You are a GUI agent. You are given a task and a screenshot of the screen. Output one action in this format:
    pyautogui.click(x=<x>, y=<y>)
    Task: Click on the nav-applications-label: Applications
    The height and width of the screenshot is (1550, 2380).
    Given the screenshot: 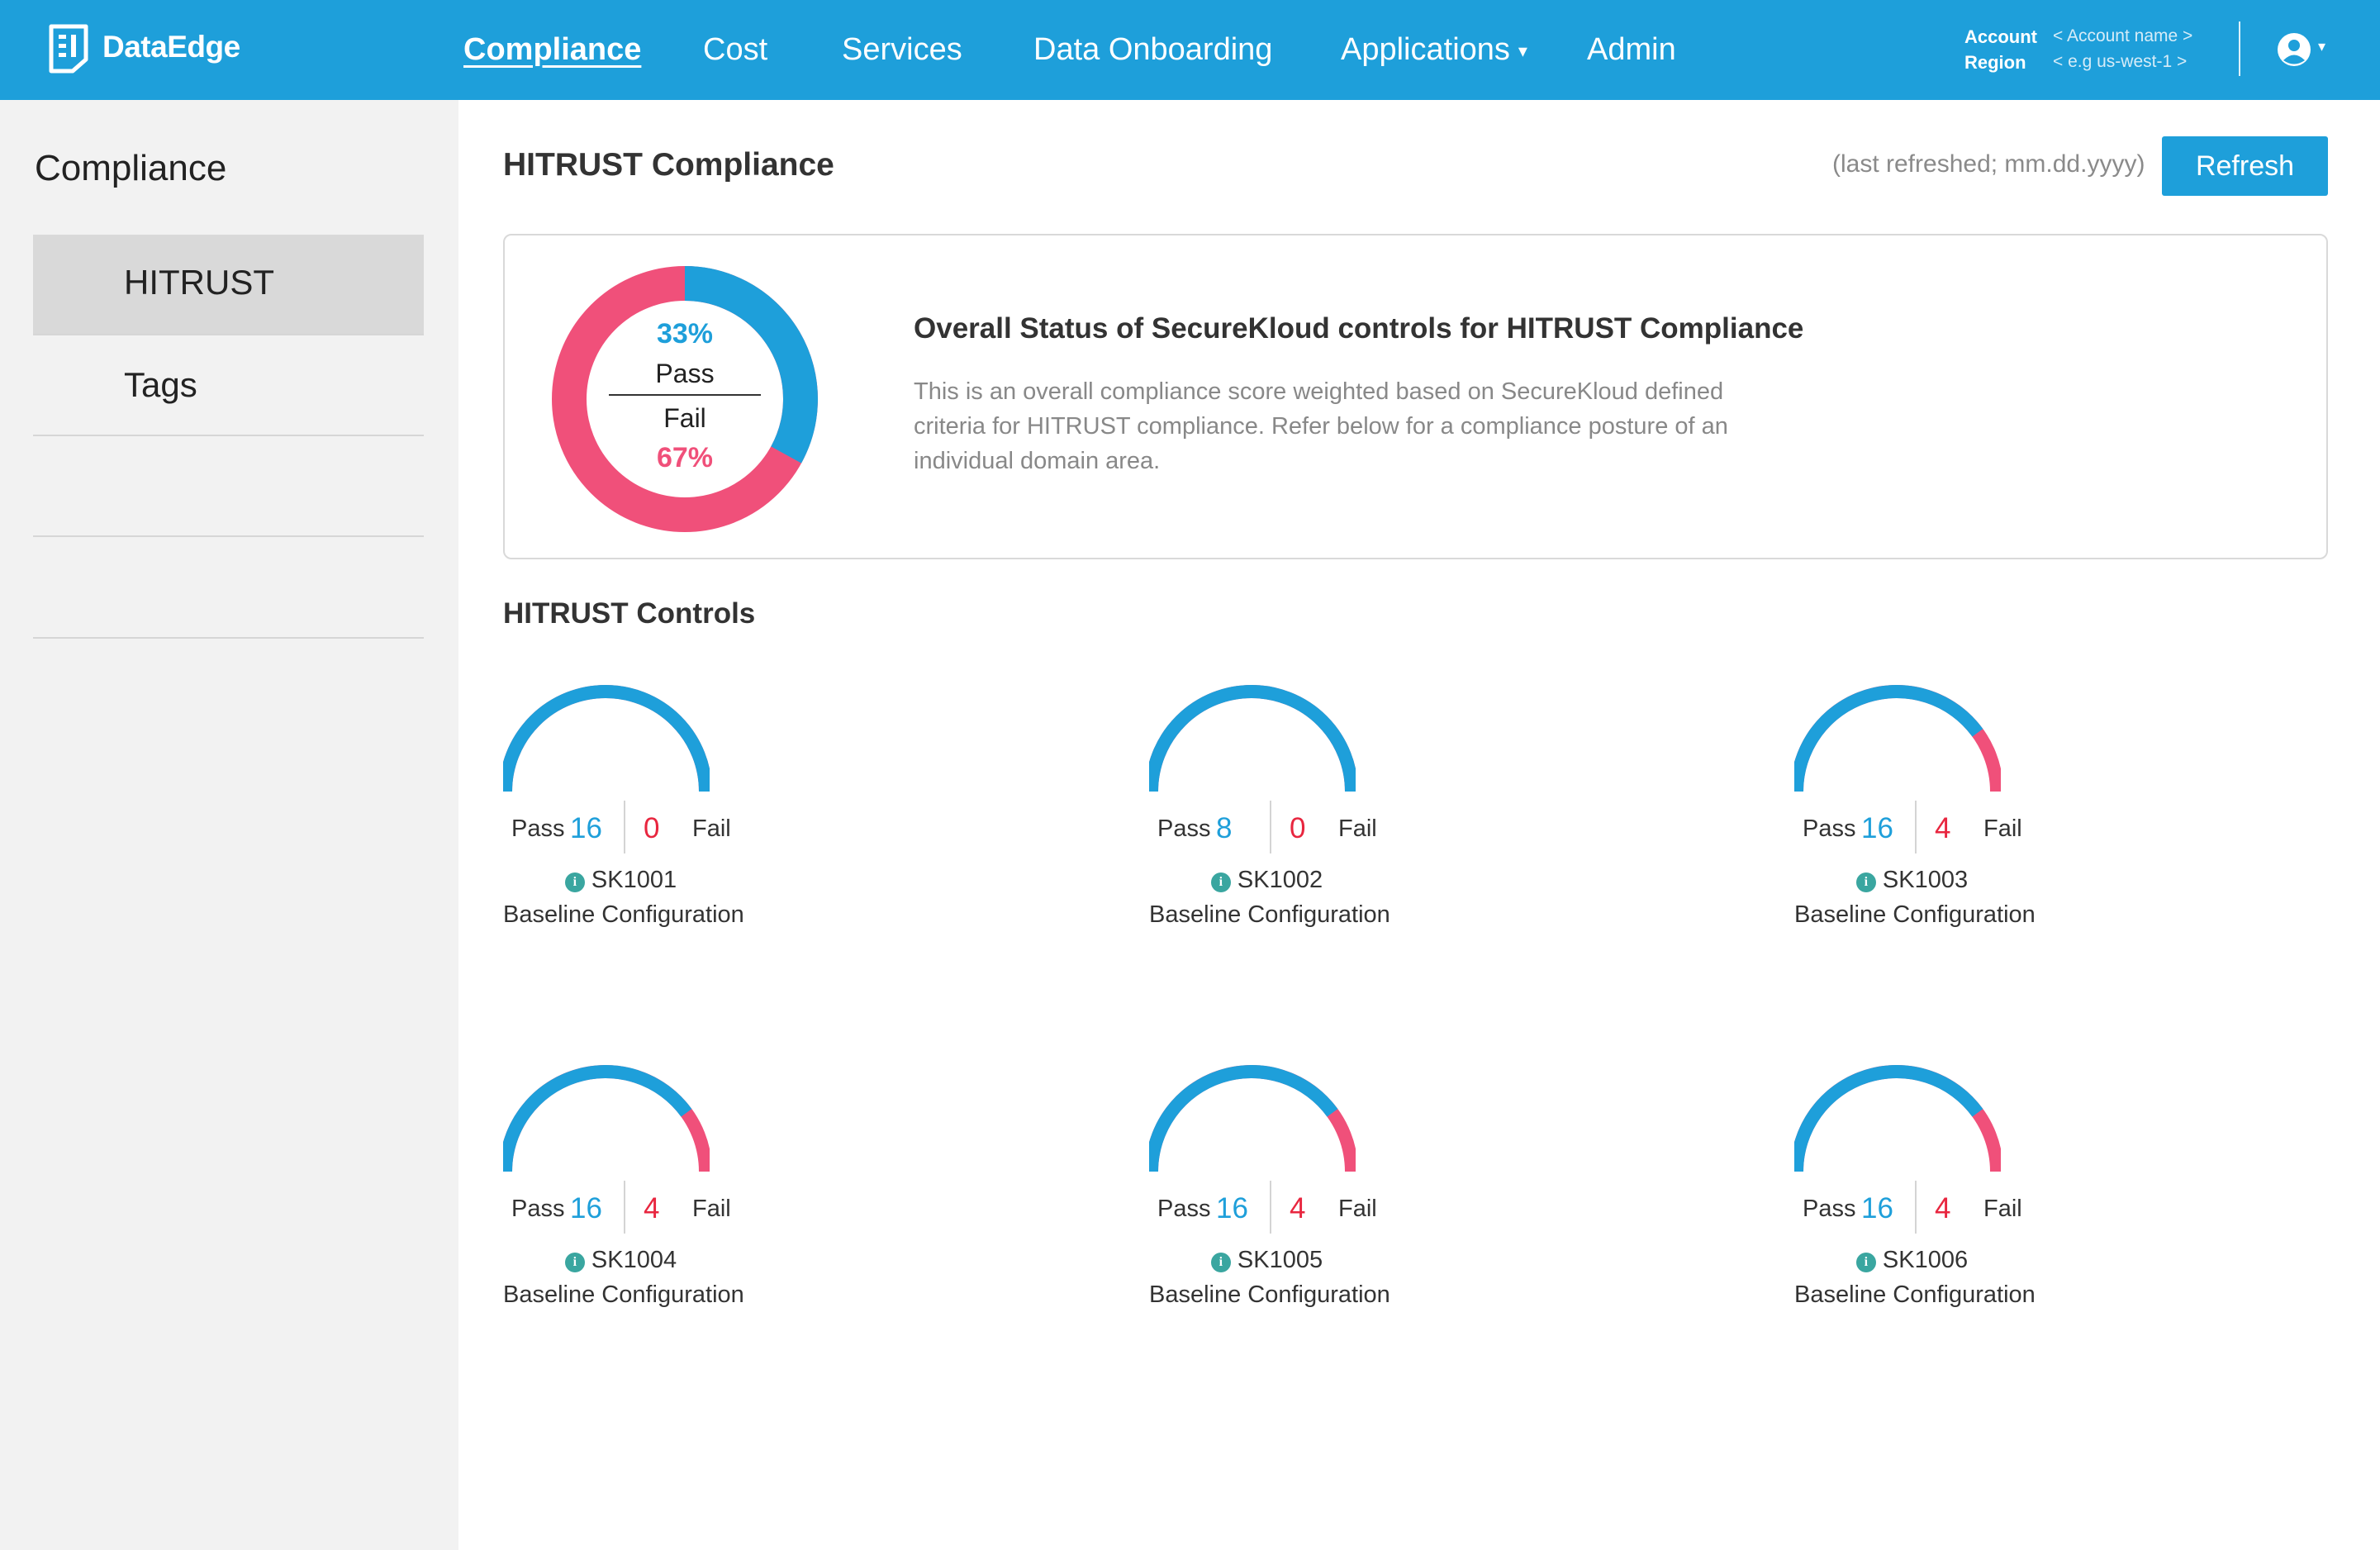 What is the action you would take?
    pyautogui.click(x=1425, y=49)
    